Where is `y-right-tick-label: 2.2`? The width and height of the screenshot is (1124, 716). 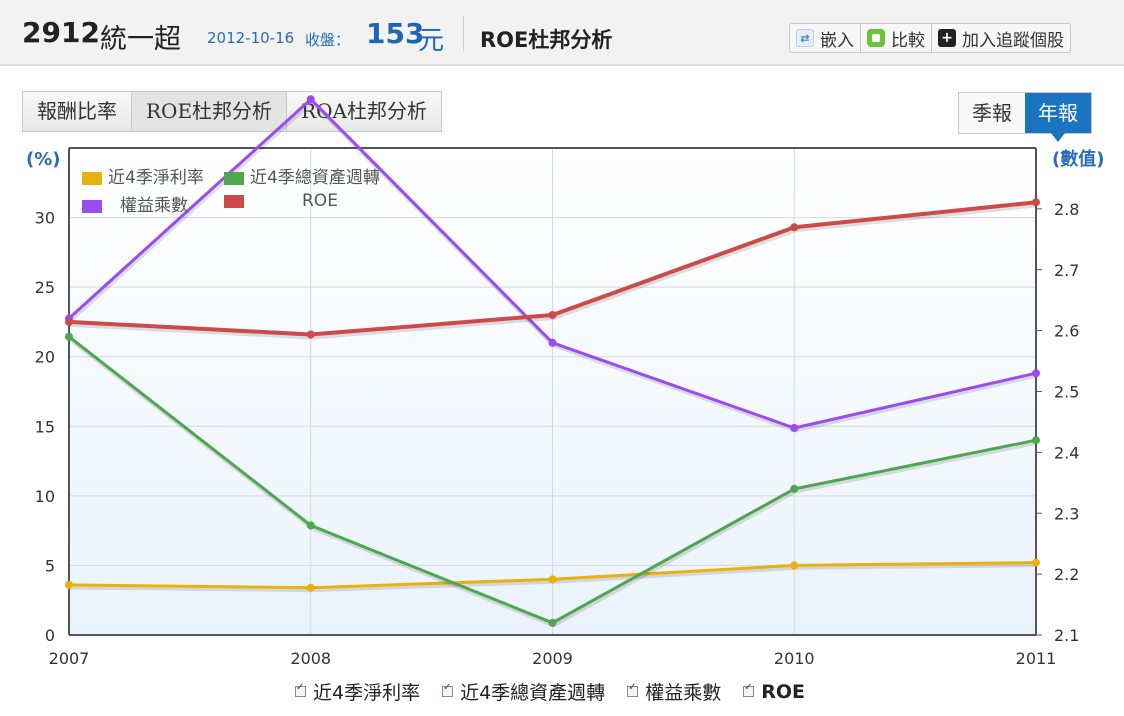
y-right-tick-label: 2.2 is located at coordinates (1066, 574).